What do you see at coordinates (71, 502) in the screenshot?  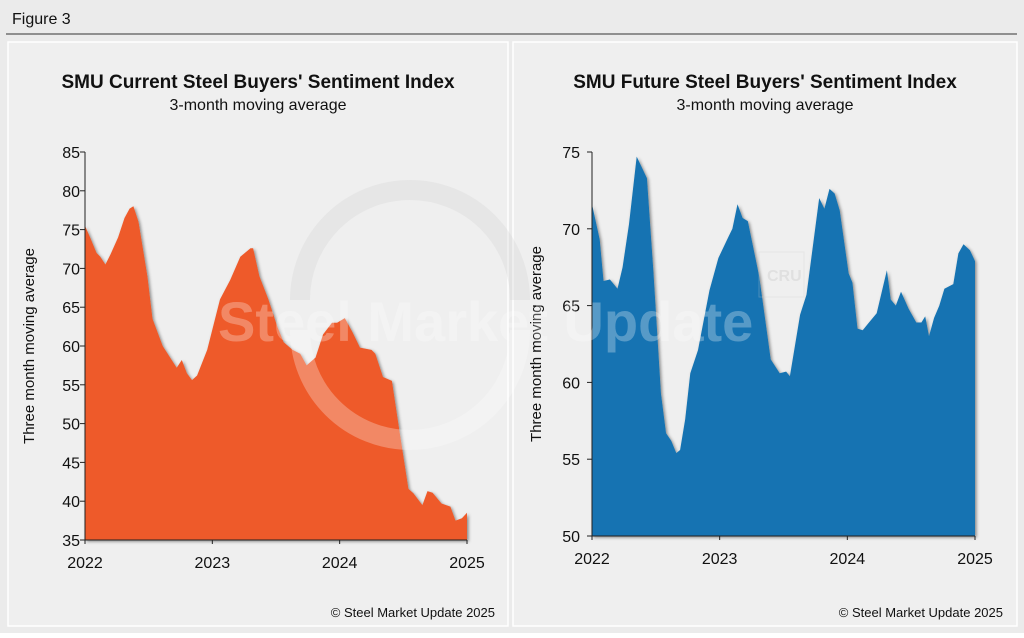 I see `y-tick-label: 40` at bounding box center [71, 502].